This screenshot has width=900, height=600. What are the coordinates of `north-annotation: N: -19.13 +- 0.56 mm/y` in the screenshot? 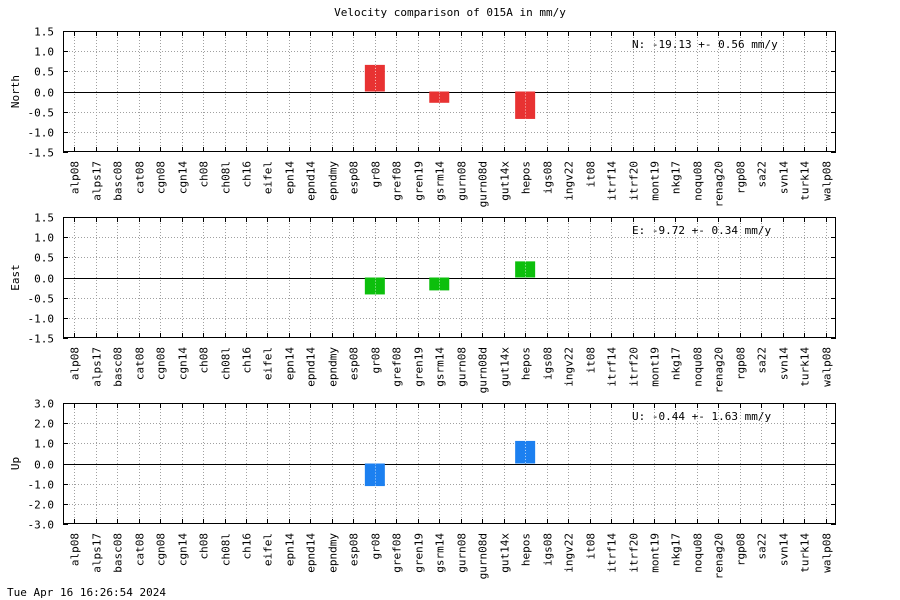 It's located at (705, 44).